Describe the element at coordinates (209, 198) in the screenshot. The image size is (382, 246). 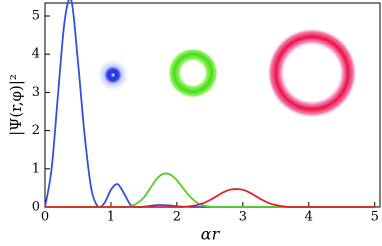
I see `series-line` at that location.